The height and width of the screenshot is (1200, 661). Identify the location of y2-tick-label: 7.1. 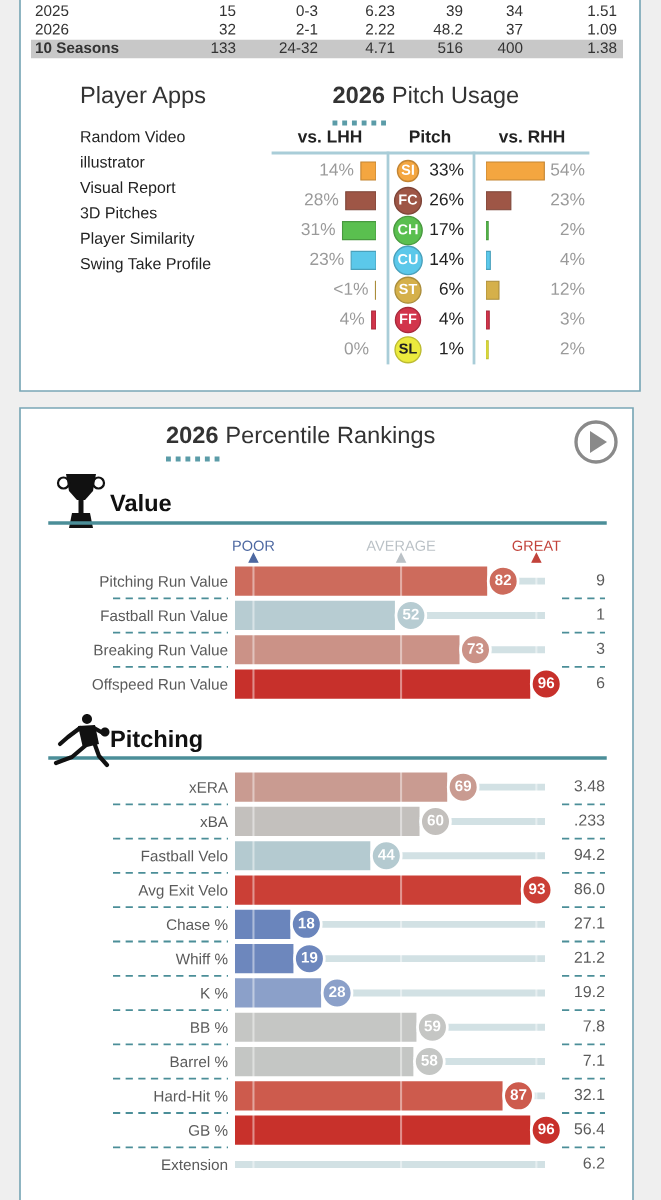
(594, 1060).